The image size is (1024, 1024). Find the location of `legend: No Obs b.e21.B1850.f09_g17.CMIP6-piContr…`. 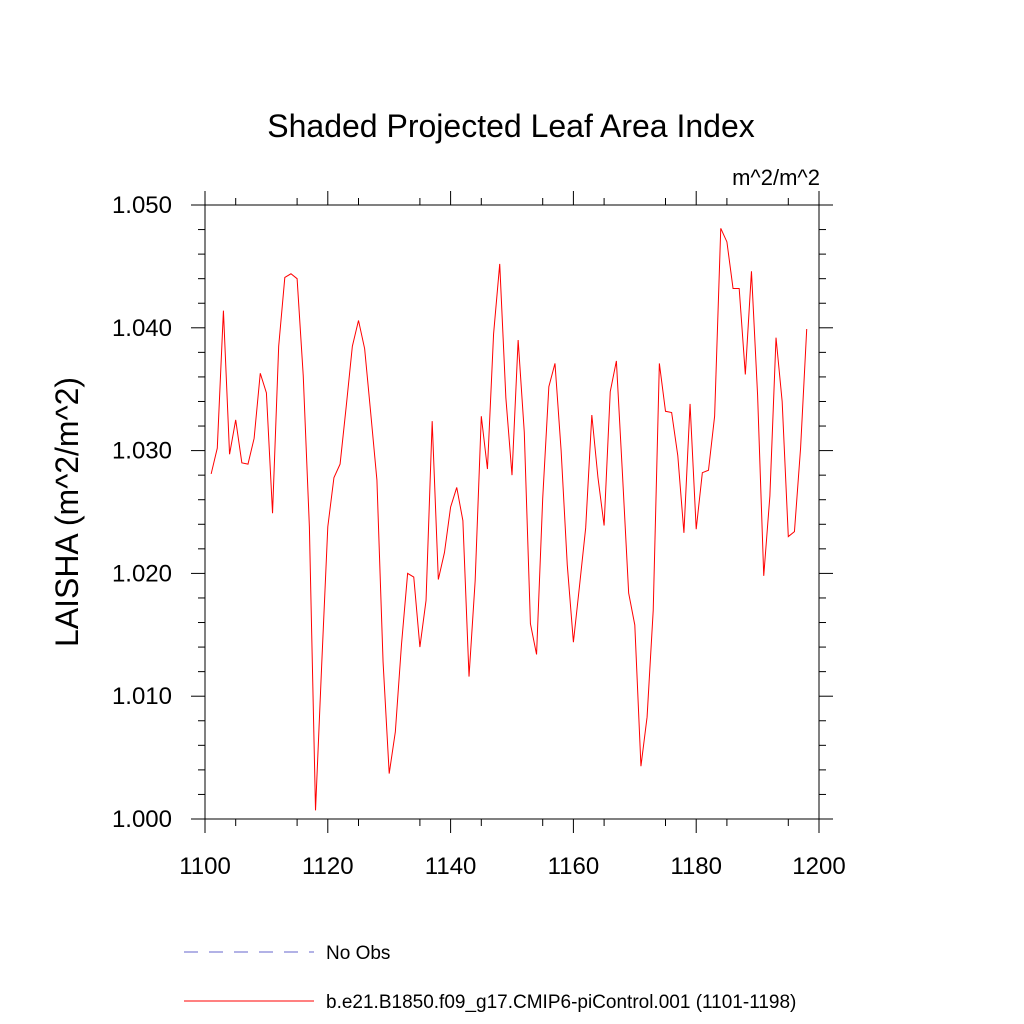

legend: No Obs b.e21.B1850.f09_g17.CMIP6-piContr… is located at coordinates (490, 978).